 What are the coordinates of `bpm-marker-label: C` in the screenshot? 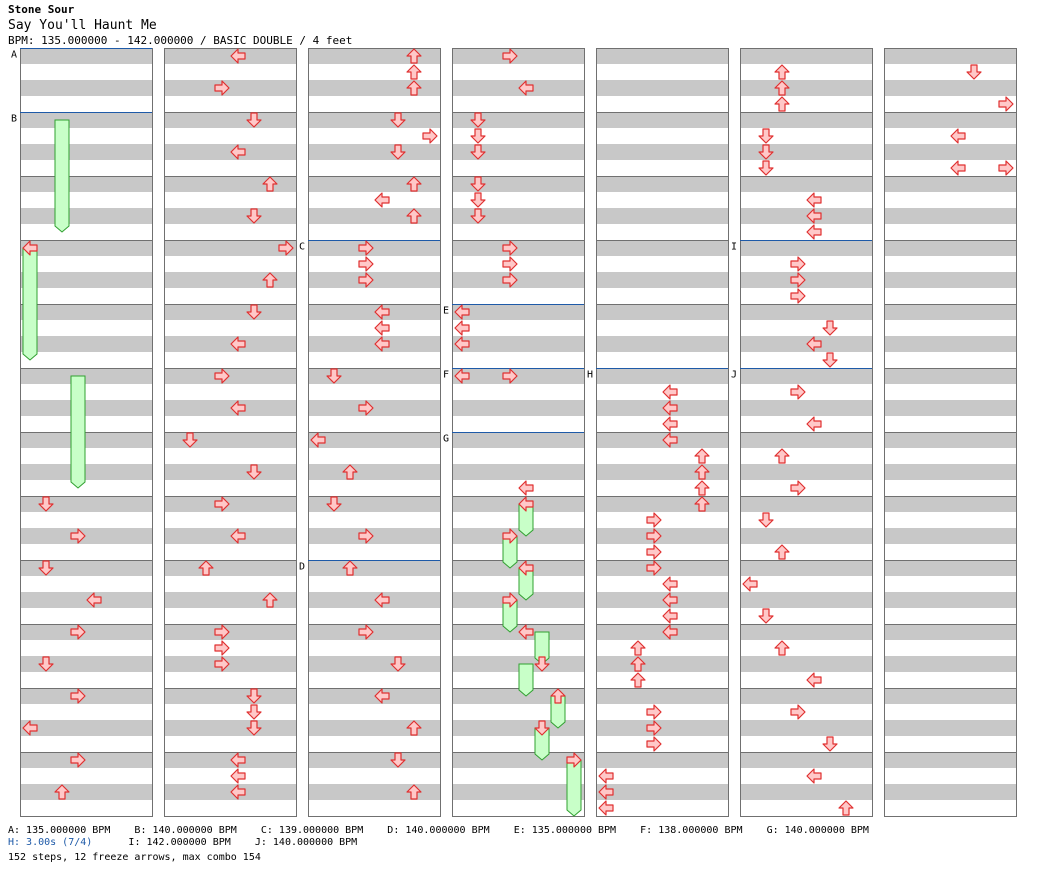 It's located at (302, 247).